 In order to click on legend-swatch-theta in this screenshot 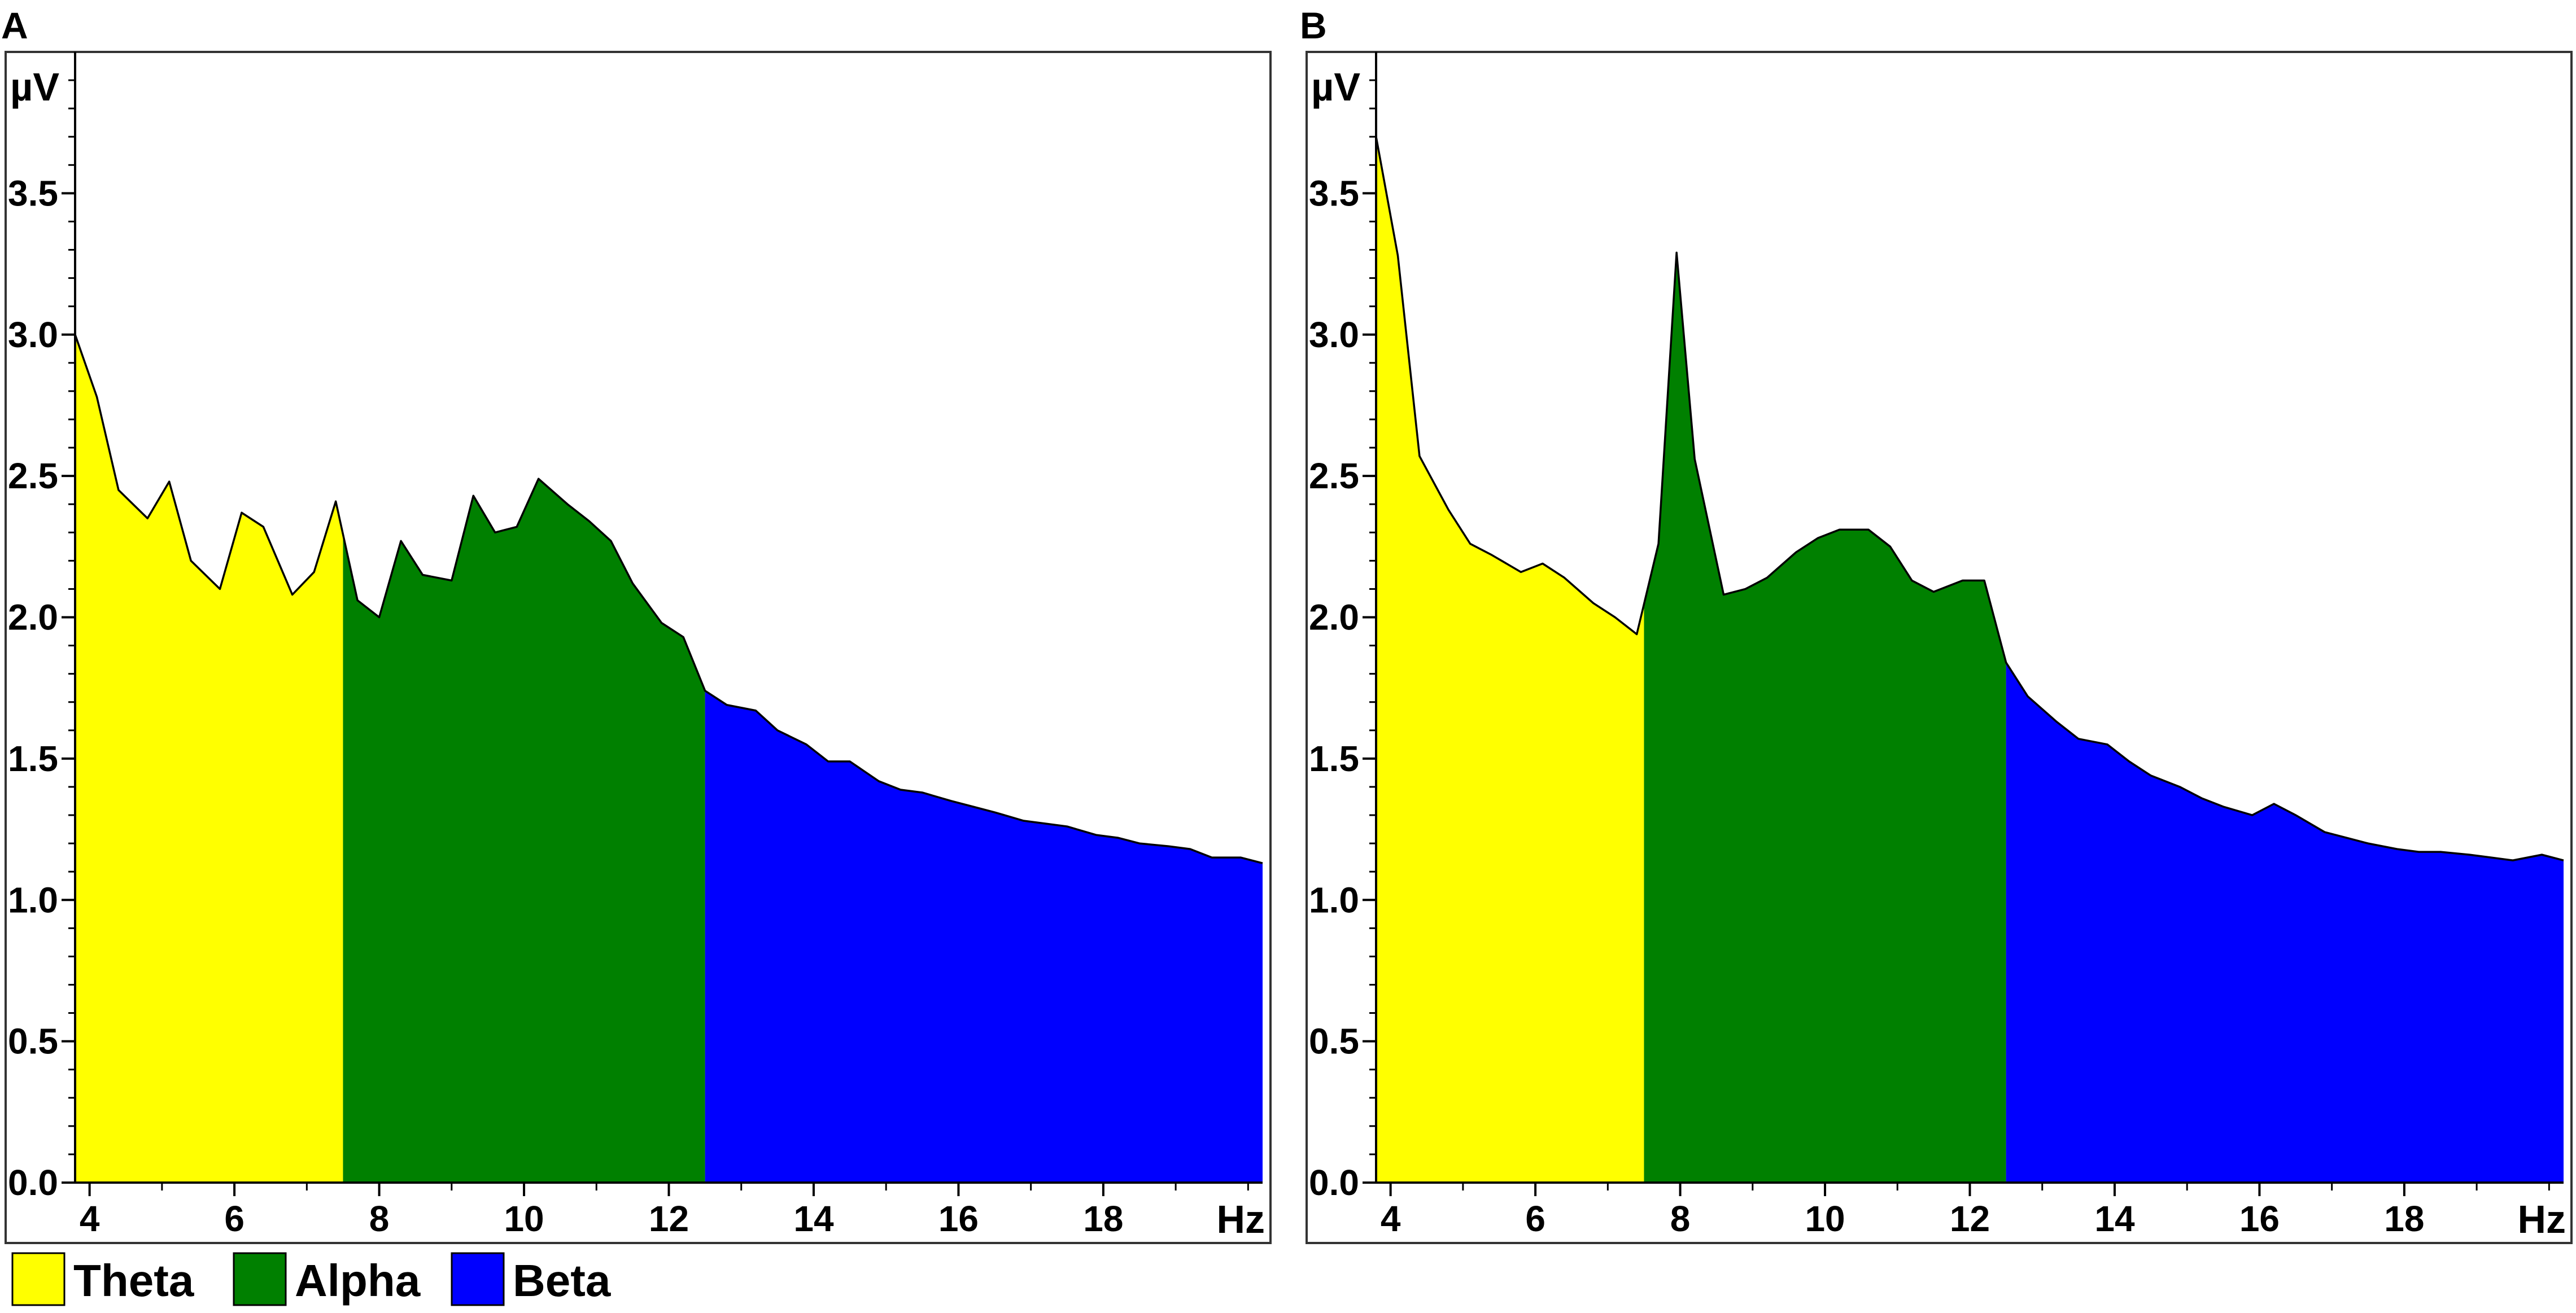, I will do `click(39, 1279)`.